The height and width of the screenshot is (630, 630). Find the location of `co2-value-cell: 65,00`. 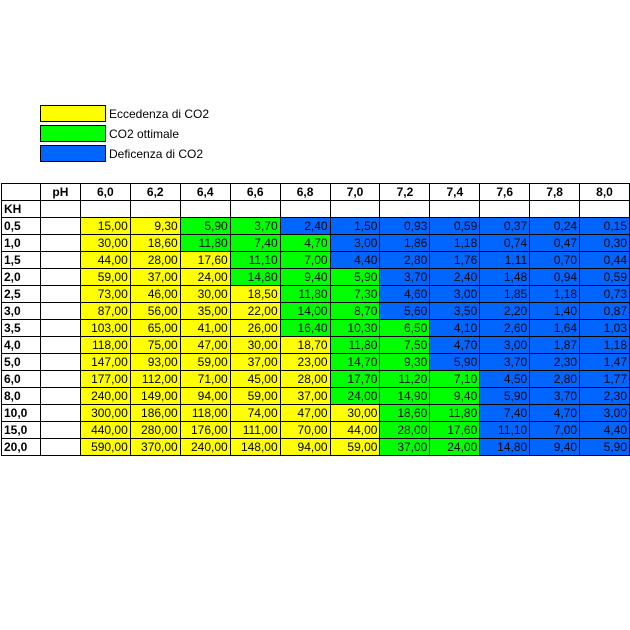

co2-value-cell: 65,00 is located at coordinates (155, 328).